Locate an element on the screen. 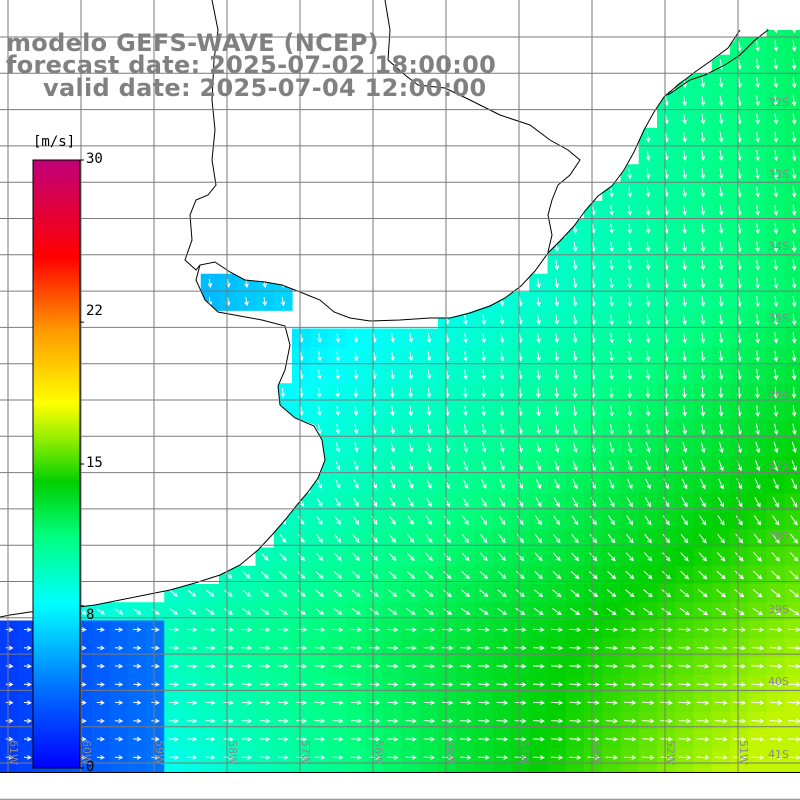 This screenshot has width=800, height=800. lat-label: 33S is located at coordinates (778, 174).